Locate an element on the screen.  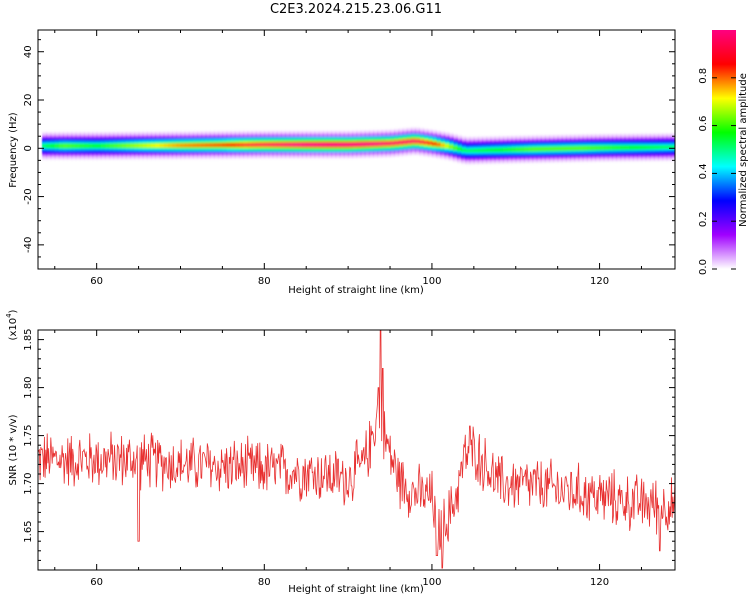
spectrogram-y-tick-label: -20 is located at coordinates (28, 196).